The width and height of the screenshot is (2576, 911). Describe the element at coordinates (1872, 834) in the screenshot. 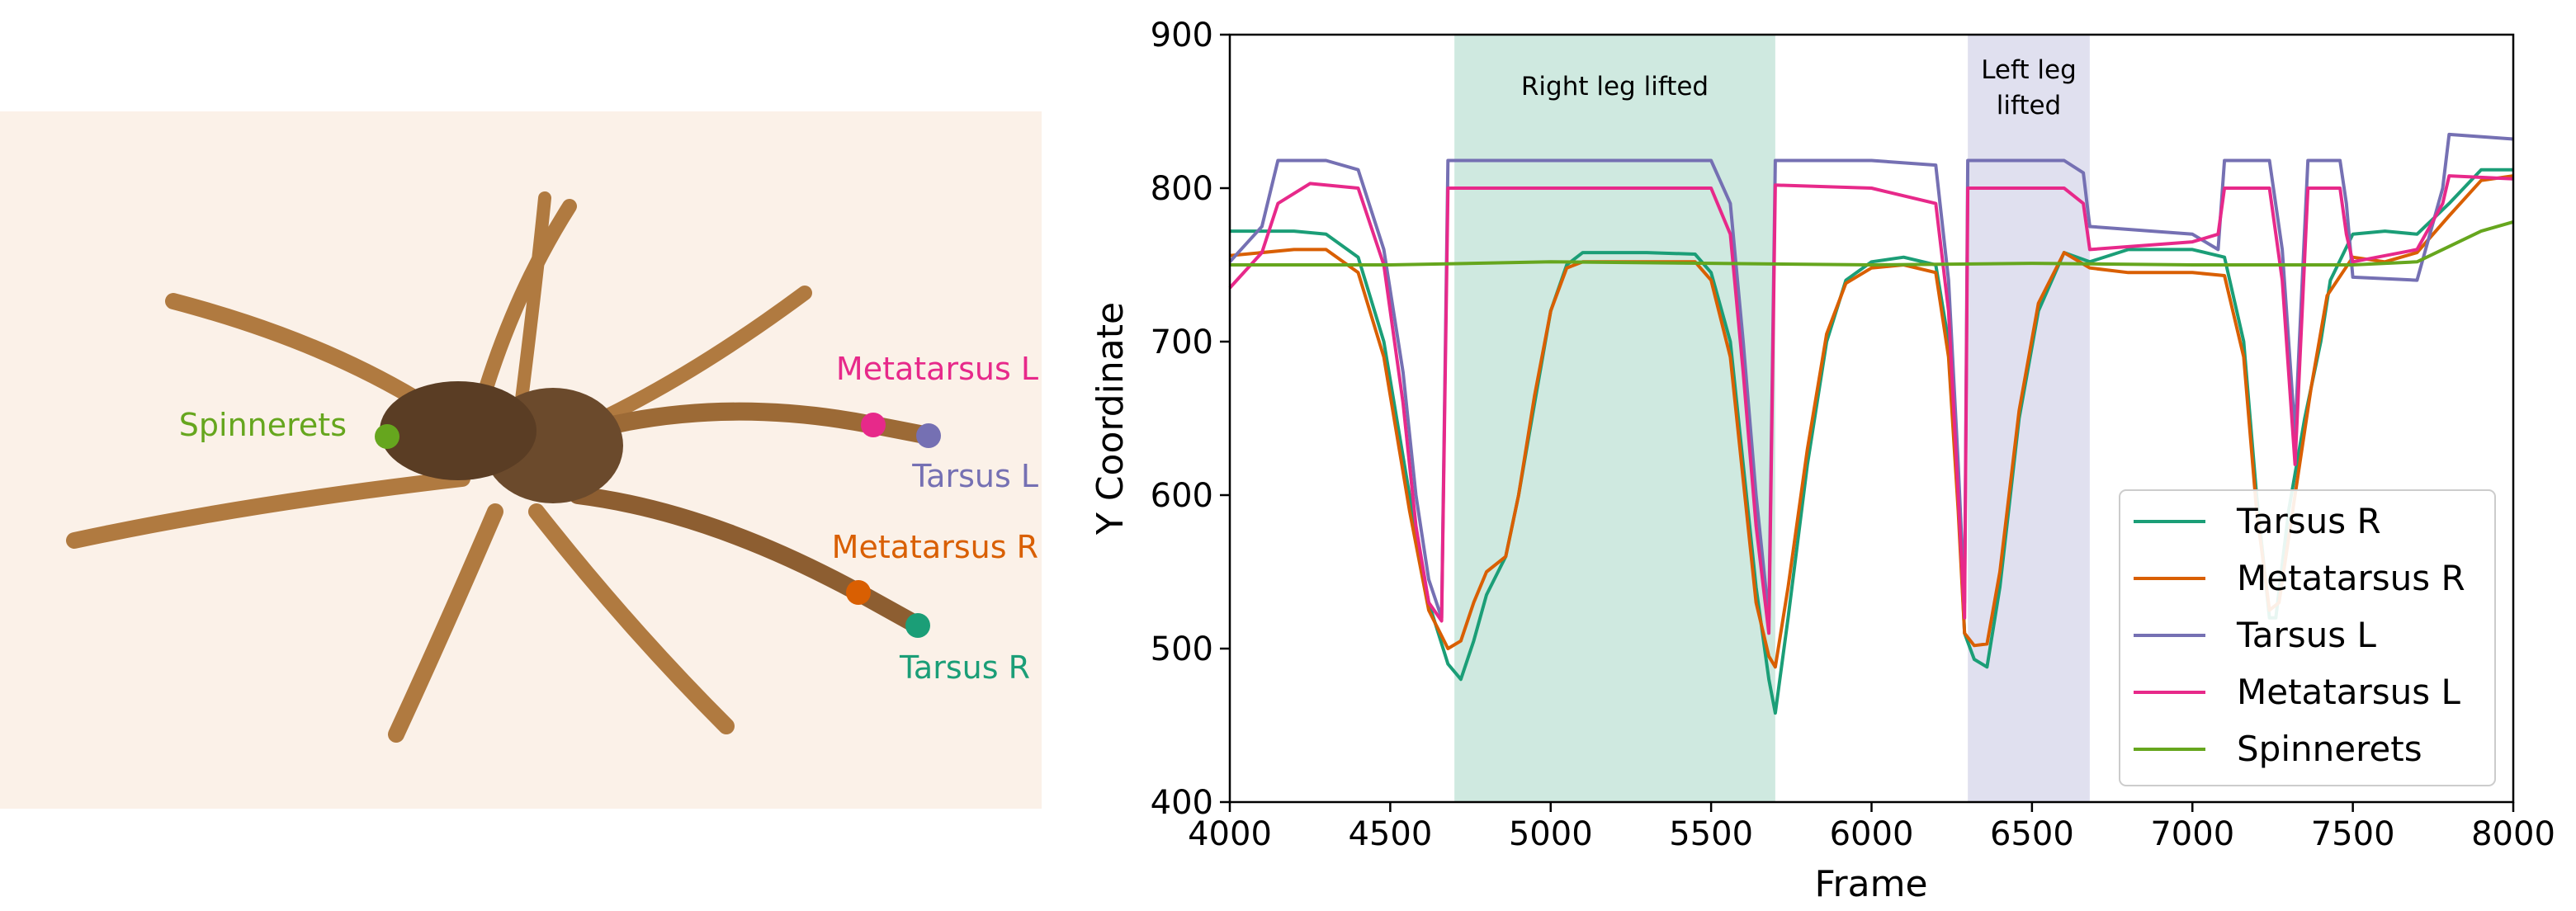

I see `x-tick-label: 6000` at that location.